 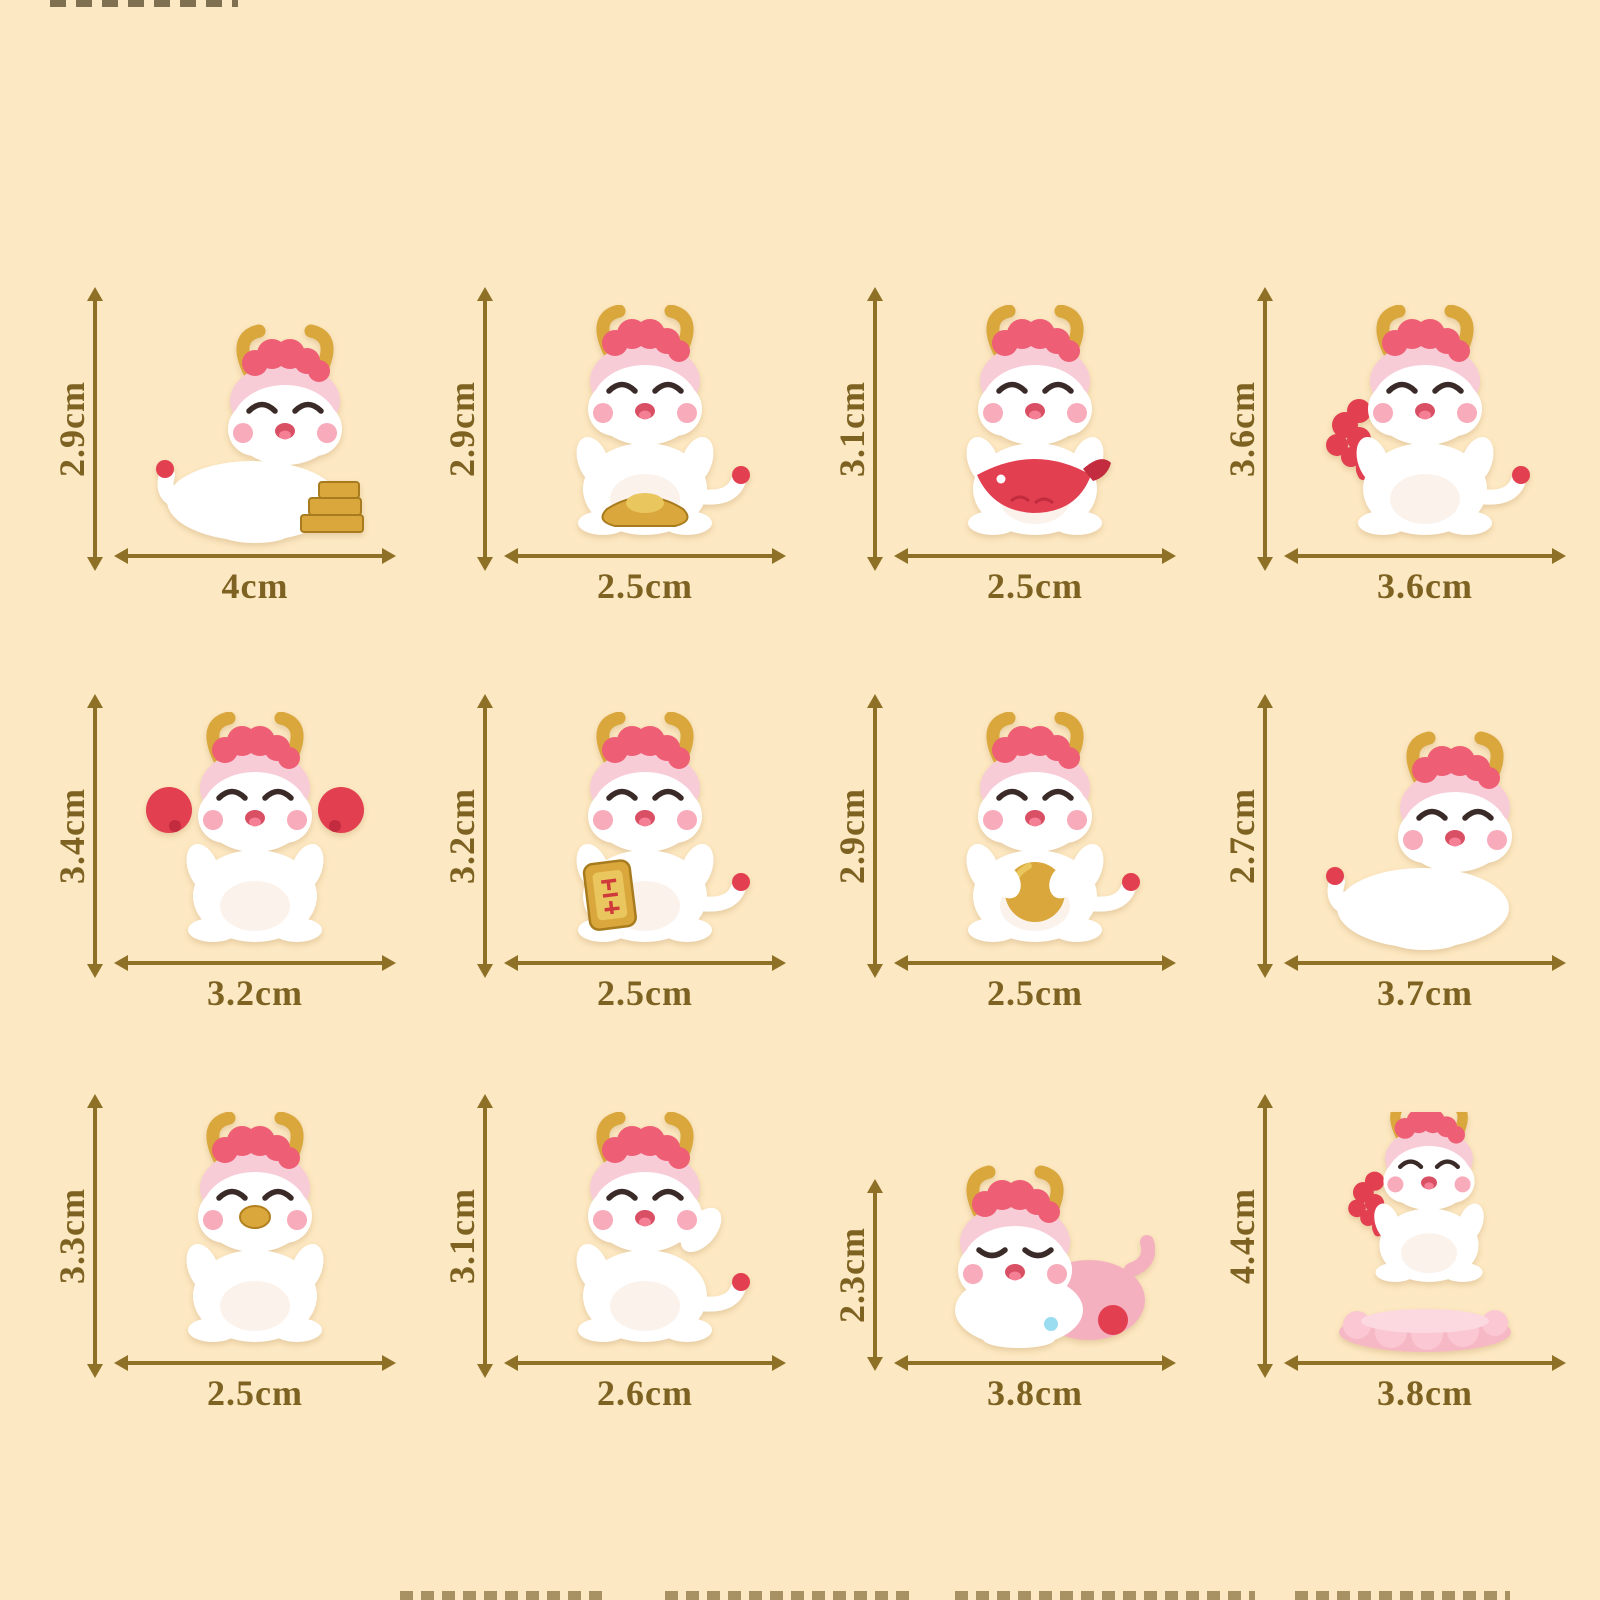 What do you see at coordinates (144, 3) in the screenshot?
I see `cropped-text-fragment-top` at bounding box center [144, 3].